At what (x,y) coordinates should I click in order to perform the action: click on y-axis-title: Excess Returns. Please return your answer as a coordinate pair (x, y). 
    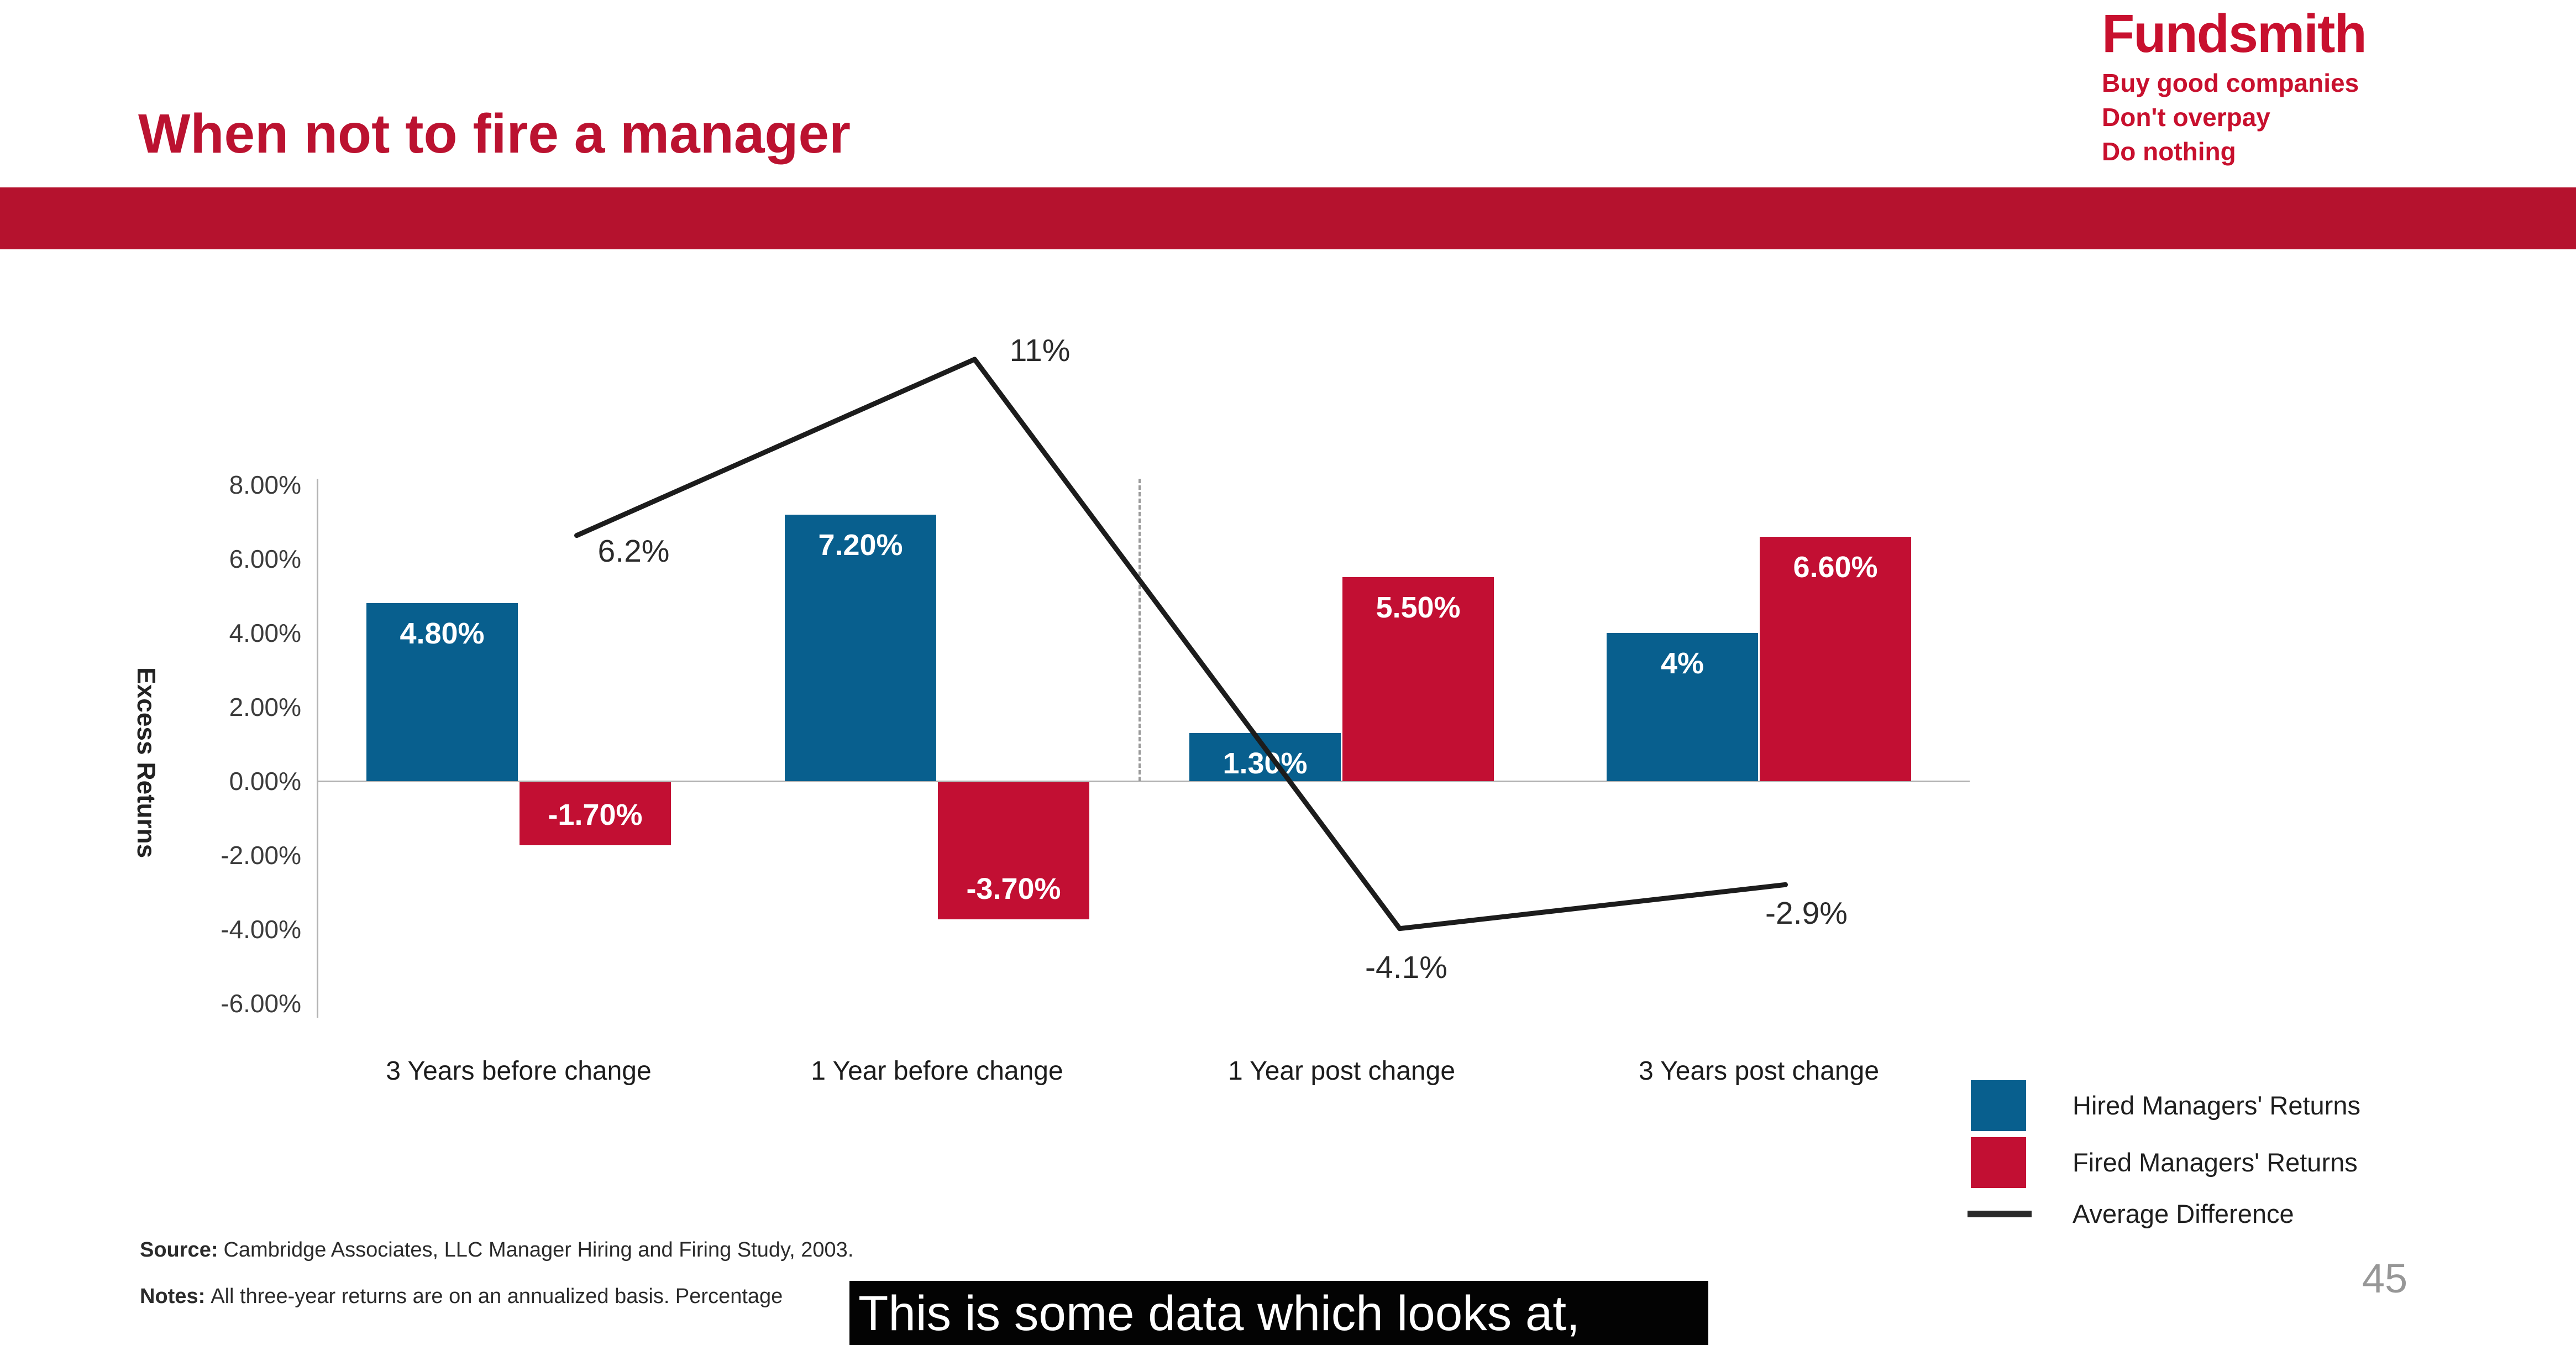
    Looking at the image, I should click on (146, 763).